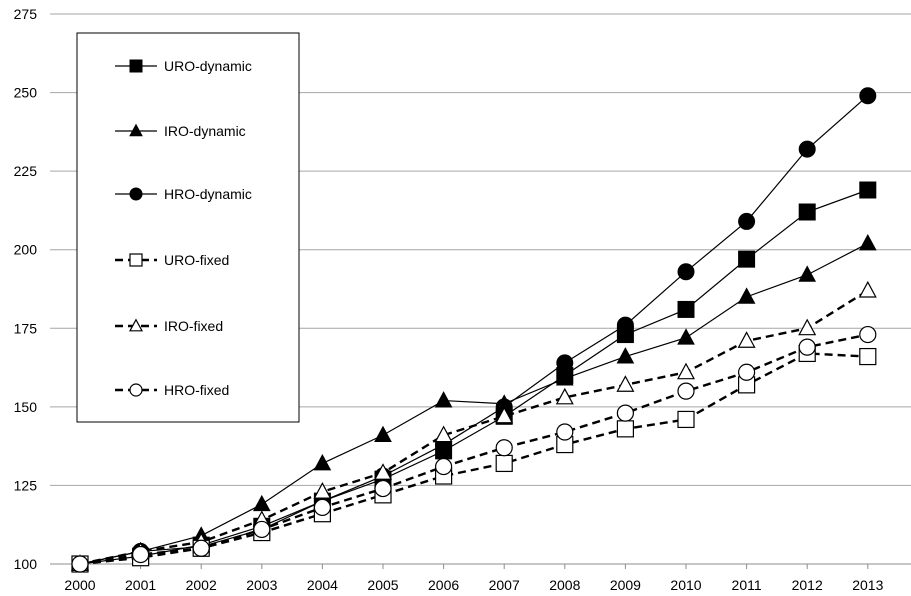 Image resolution: width=911 pixels, height=596 pixels. Describe the element at coordinates (26, 171) in the screenshot. I see `y-tick-label: 225` at that location.